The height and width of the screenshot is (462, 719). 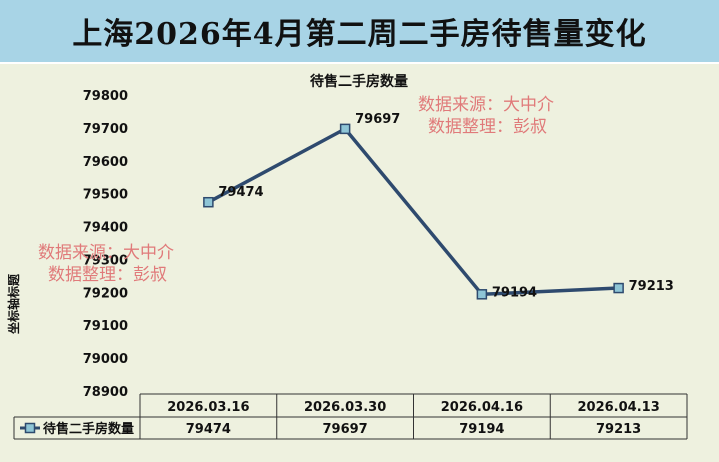 I want to click on table-category-label: 2026.04.13, so click(x=619, y=407).